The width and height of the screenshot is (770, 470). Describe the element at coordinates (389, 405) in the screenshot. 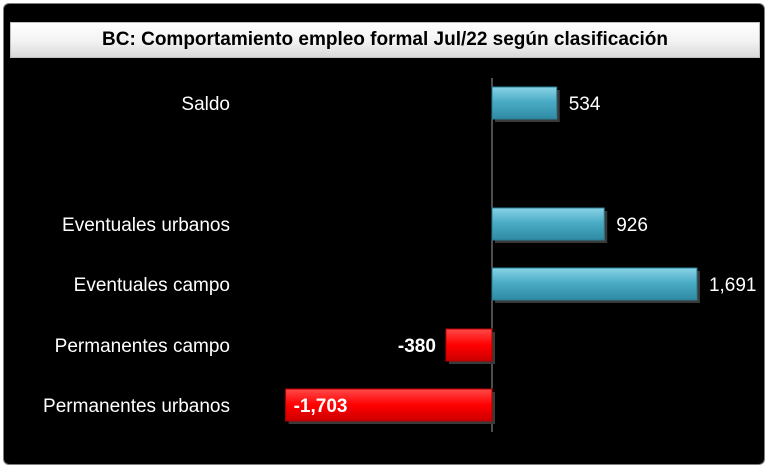

I see `bar-permanentes-urbanos` at that location.